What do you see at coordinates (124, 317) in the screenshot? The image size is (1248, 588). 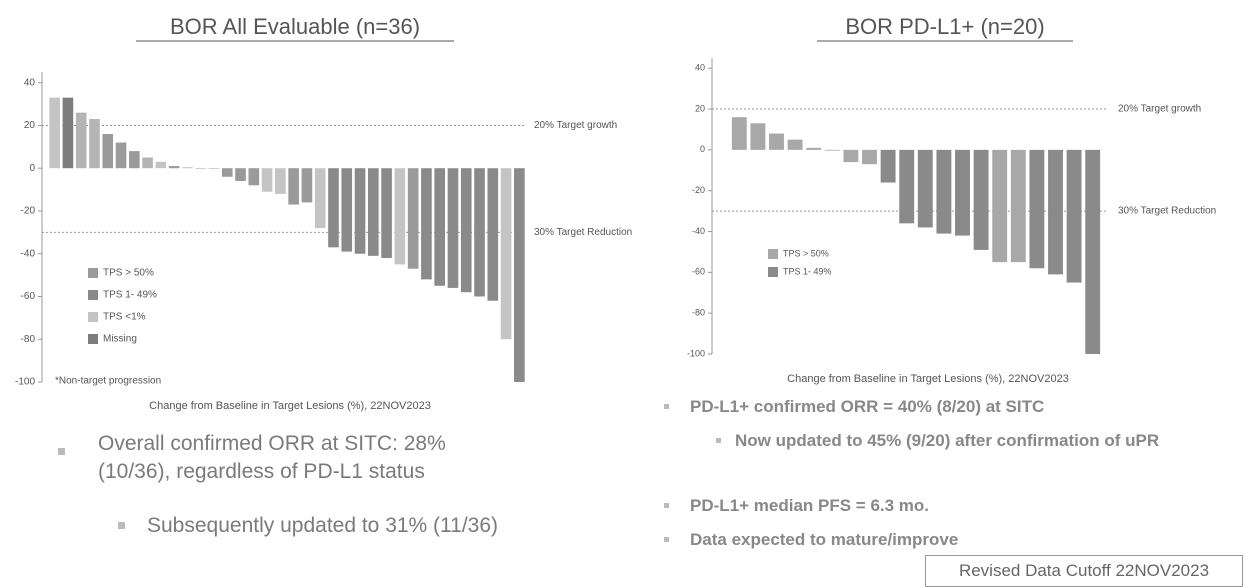 I see `legend-label: TPS <1%` at bounding box center [124, 317].